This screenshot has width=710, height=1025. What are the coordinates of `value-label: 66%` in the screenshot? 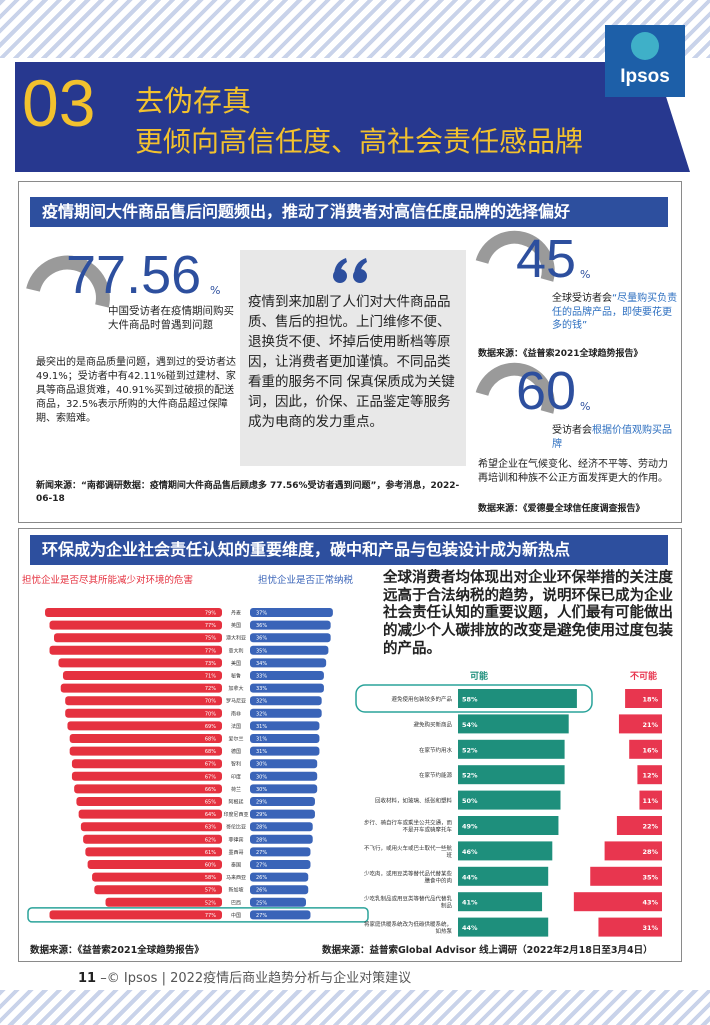 It's located at (210, 790).